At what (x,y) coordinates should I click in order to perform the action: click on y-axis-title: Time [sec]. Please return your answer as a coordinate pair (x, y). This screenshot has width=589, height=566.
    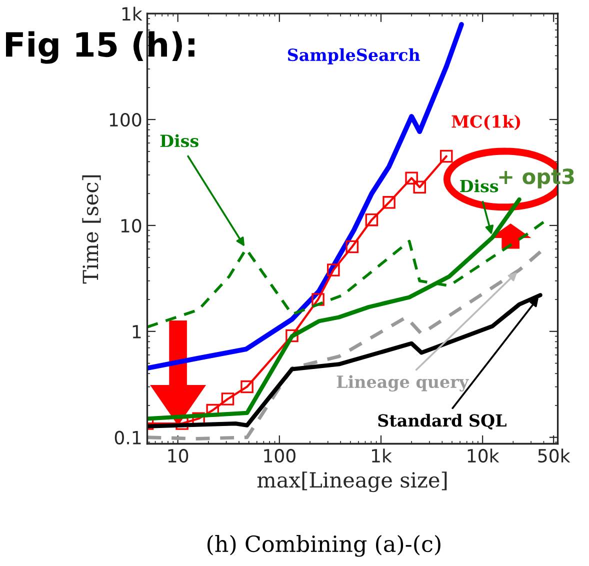
    Looking at the image, I should click on (91, 229).